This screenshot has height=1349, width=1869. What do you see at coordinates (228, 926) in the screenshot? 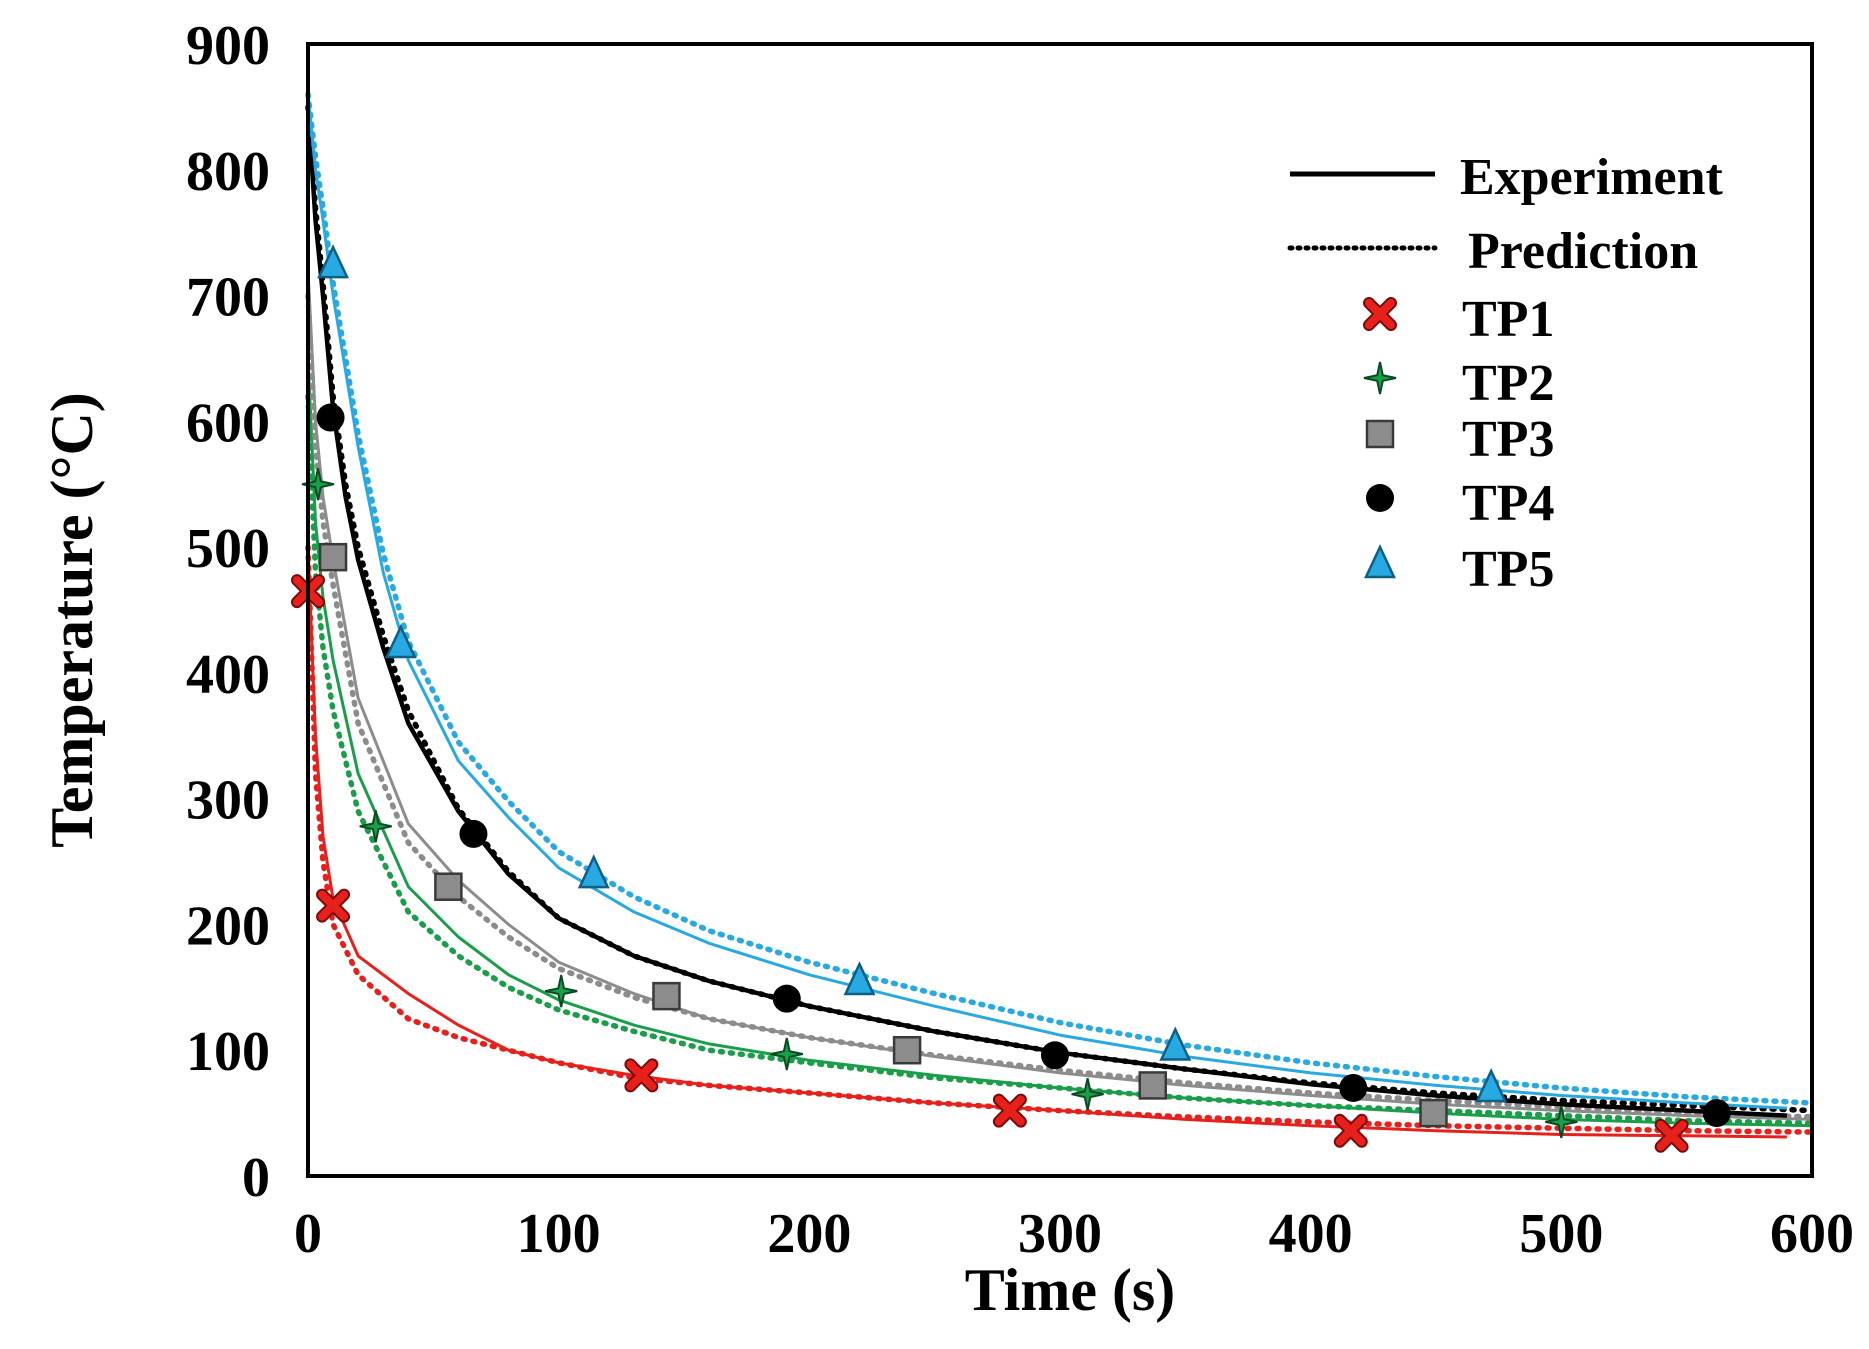
I see `y-tick-label-200: 200` at bounding box center [228, 926].